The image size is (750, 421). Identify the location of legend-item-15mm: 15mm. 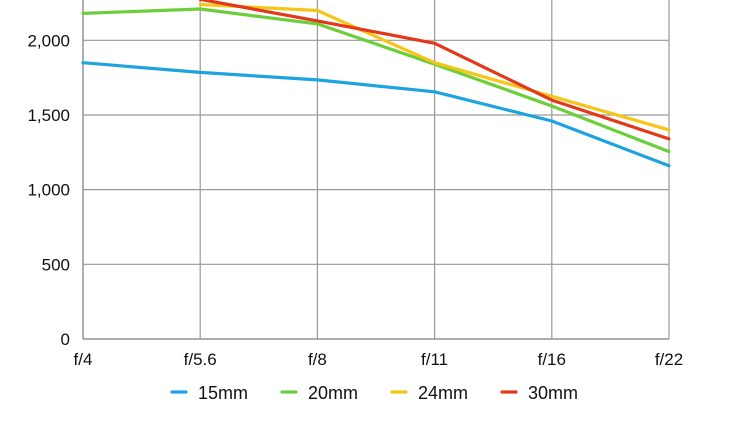
(209, 393).